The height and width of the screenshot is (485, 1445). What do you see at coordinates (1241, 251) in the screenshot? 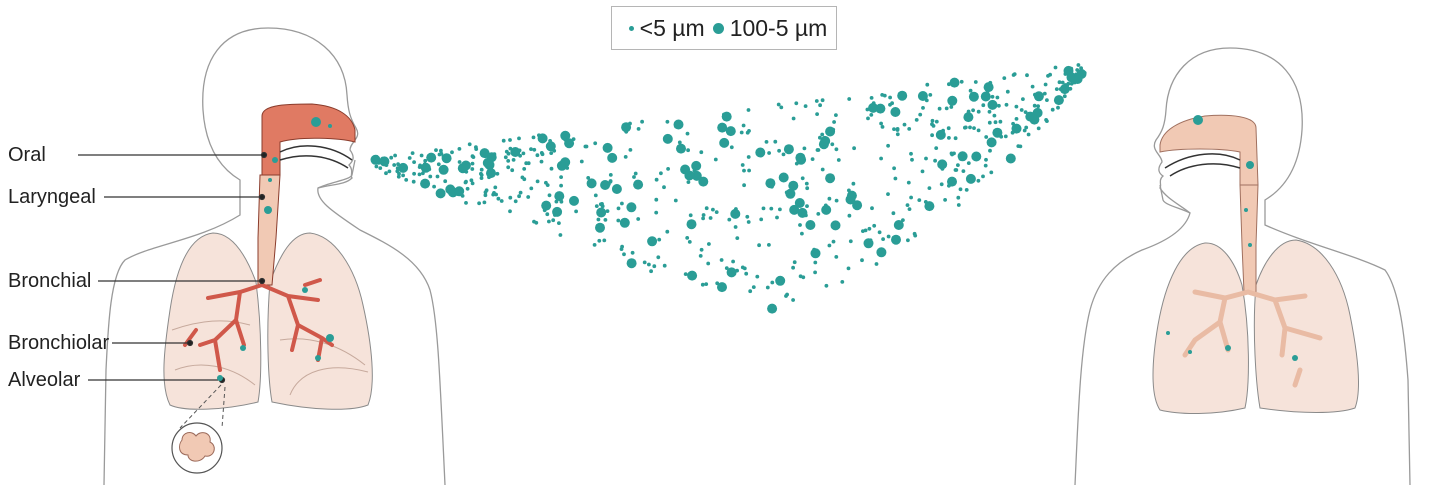
I see `receiver-airway` at bounding box center [1241, 251].